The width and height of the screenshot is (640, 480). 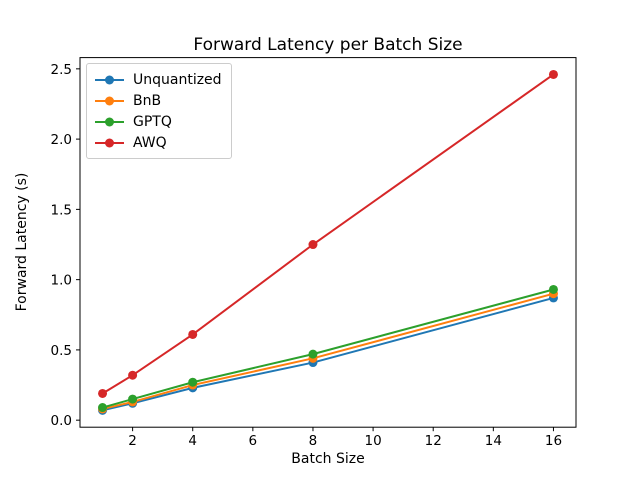 I want to click on legend-label: GPTQ, so click(x=152, y=121).